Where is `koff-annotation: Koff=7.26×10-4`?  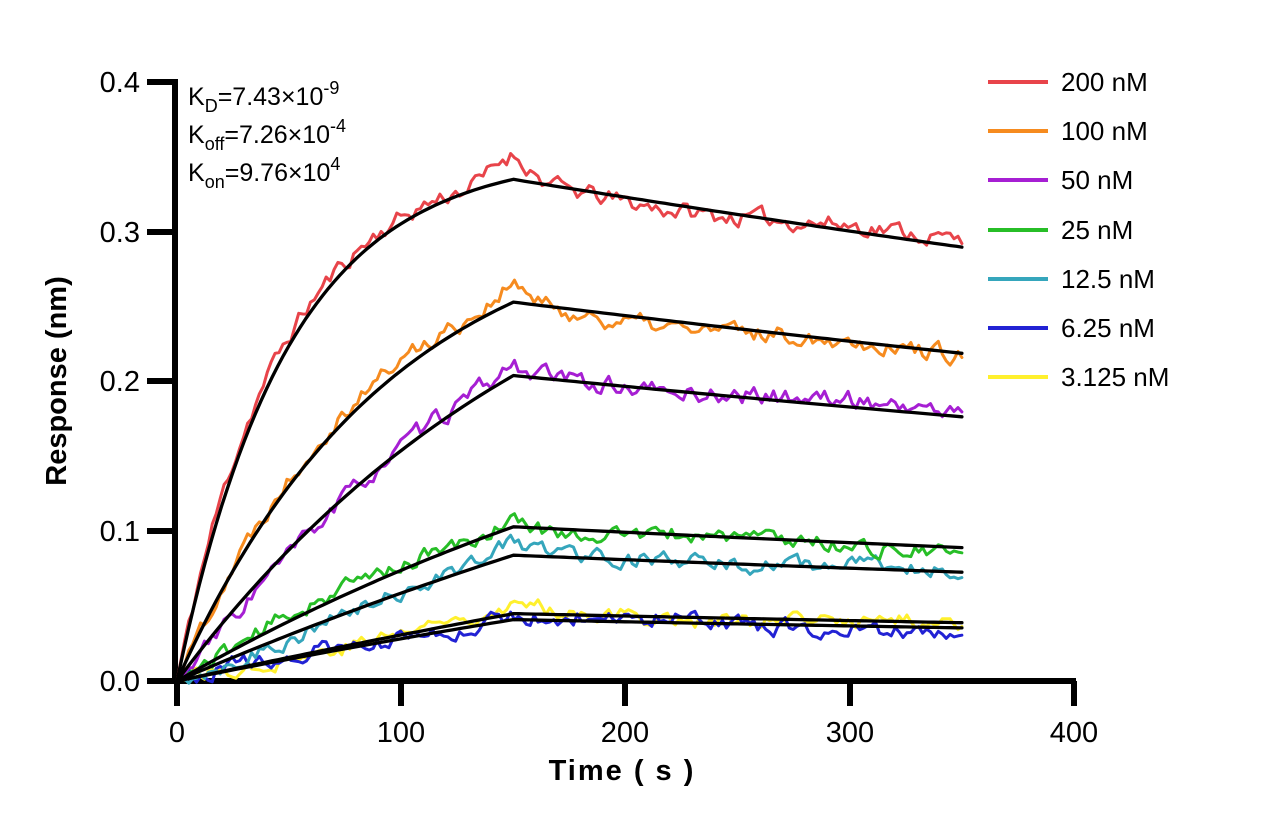 koff-annotation: Koff=7.26×10-4 is located at coordinates (267, 135).